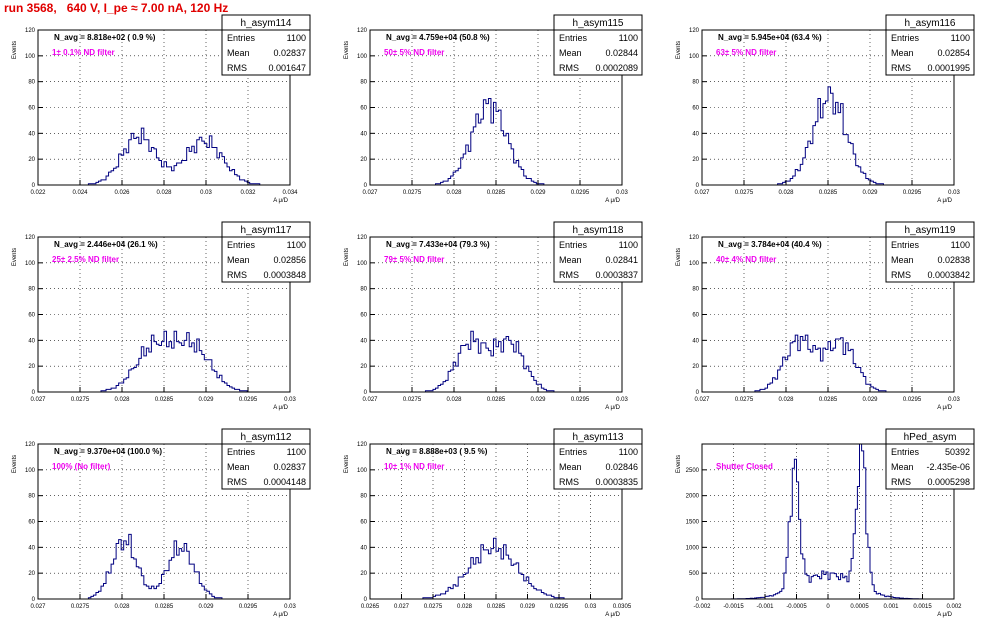 This screenshot has width=996, height=622. What do you see at coordinates (622, 607) in the screenshot?
I see `x-tick-label: 0.0305` at bounding box center [622, 607].